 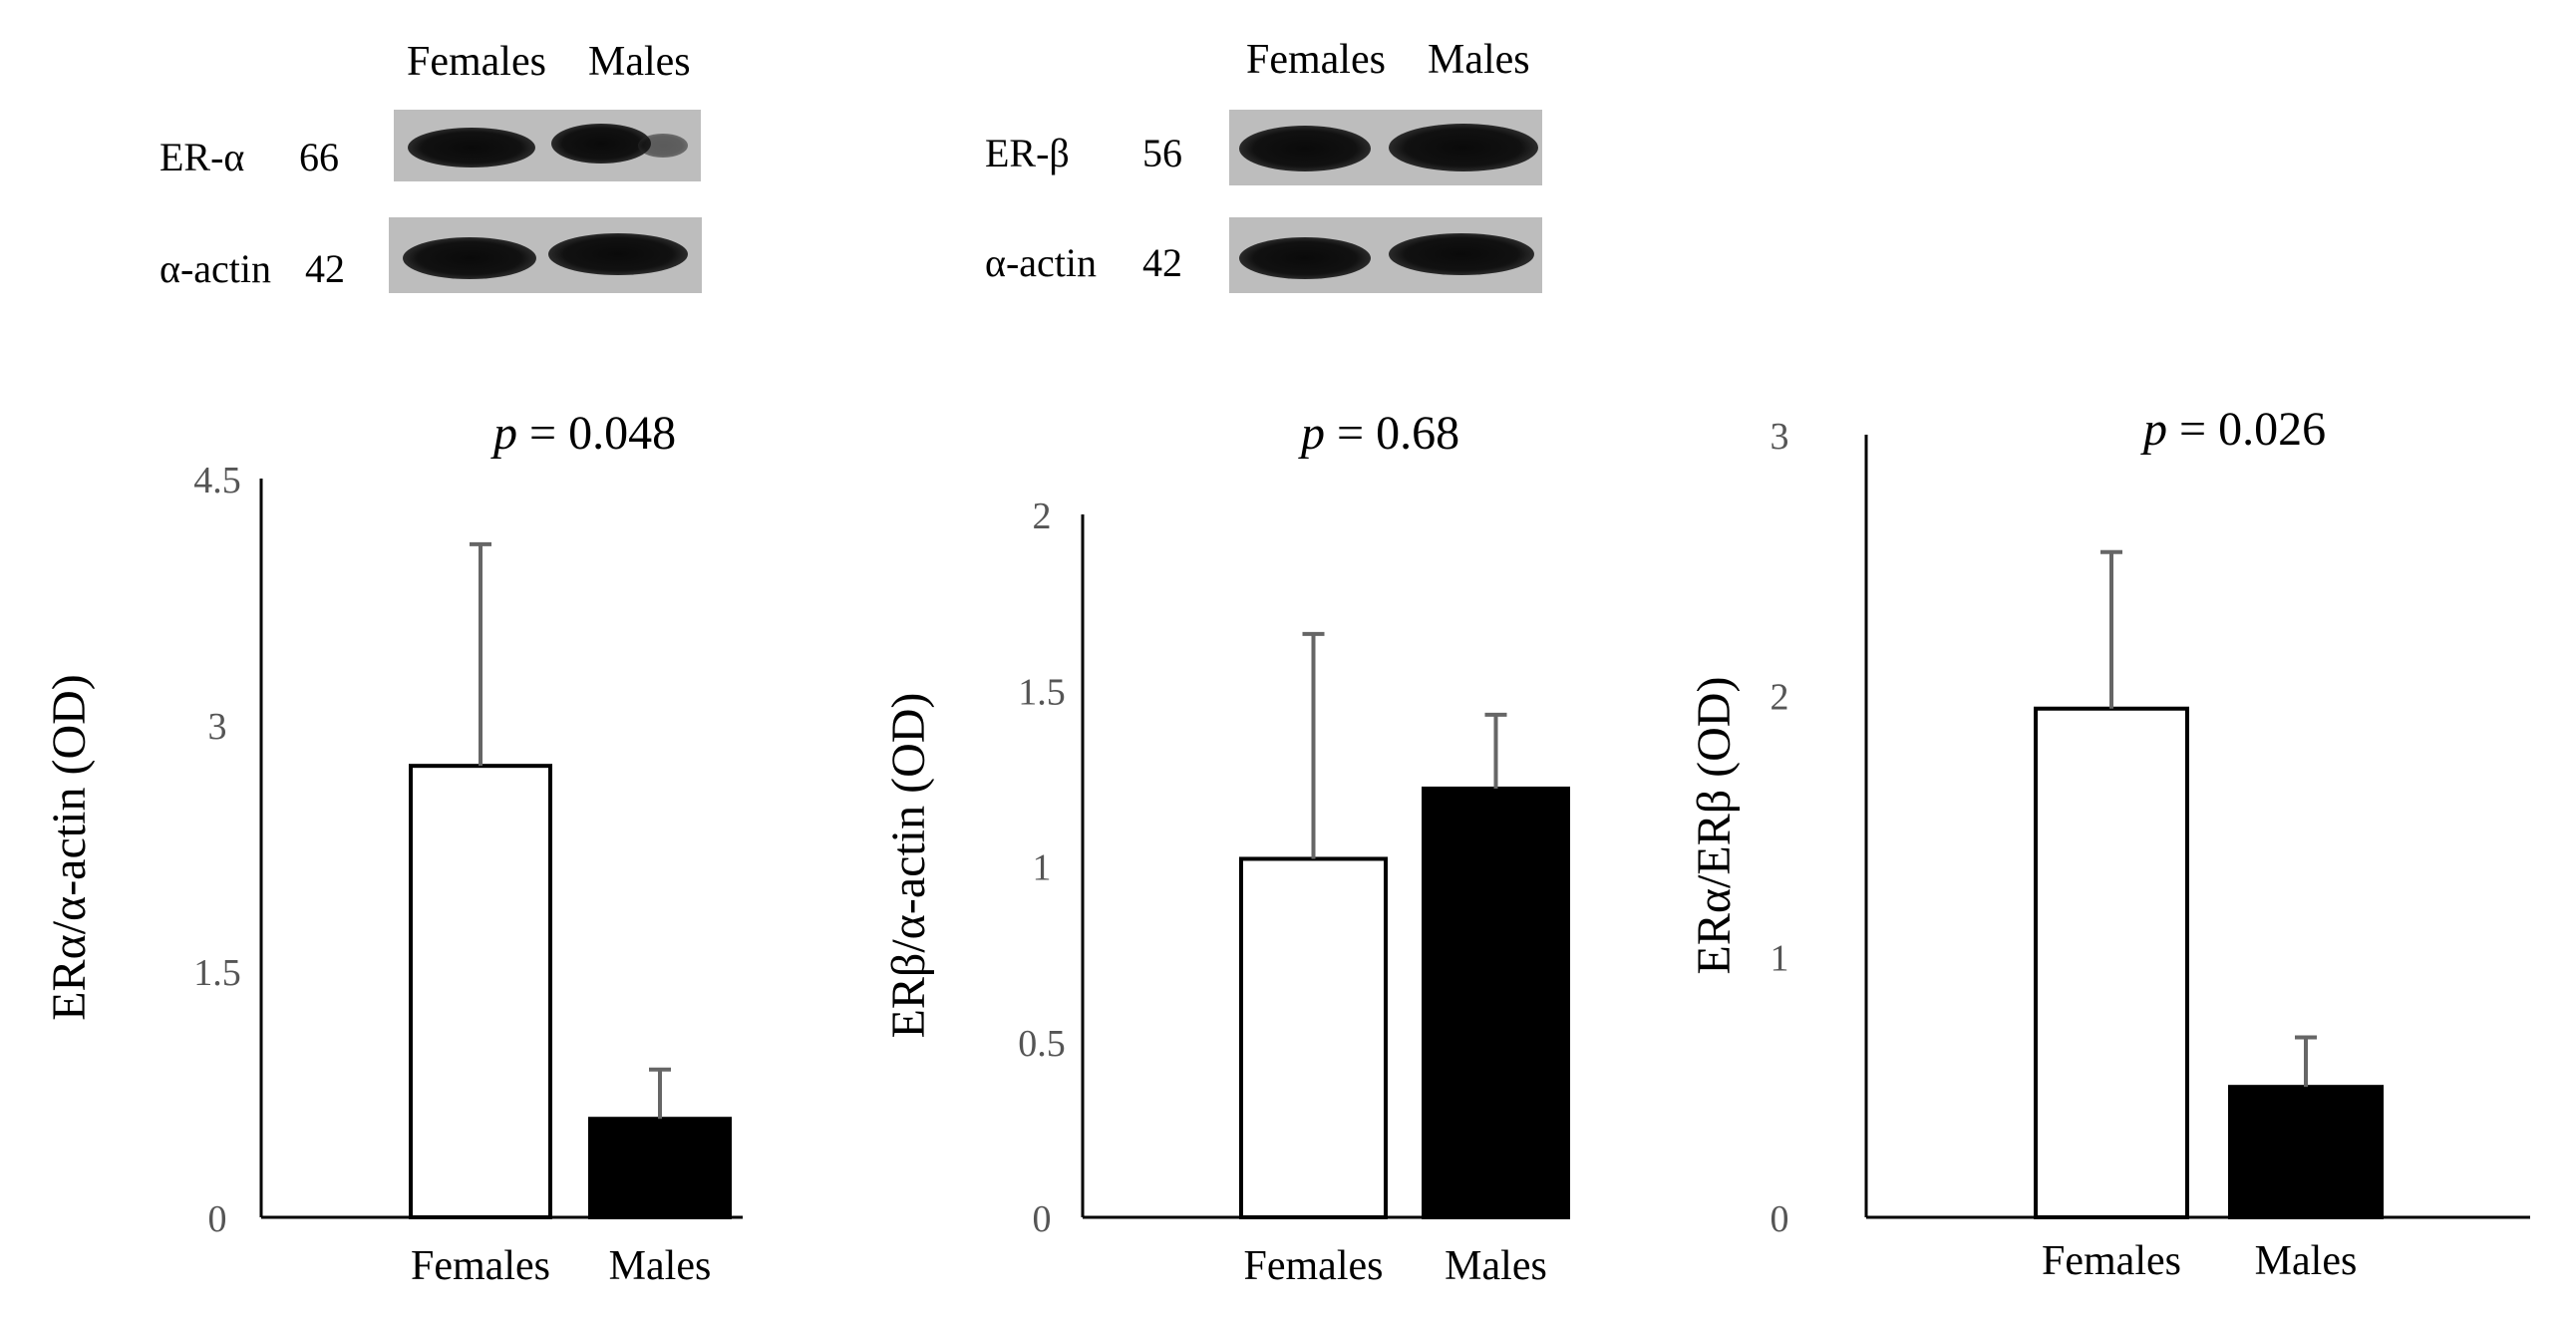 What do you see at coordinates (2246, 429) in the screenshot?
I see `p-value-text: = 0.026` at bounding box center [2246, 429].